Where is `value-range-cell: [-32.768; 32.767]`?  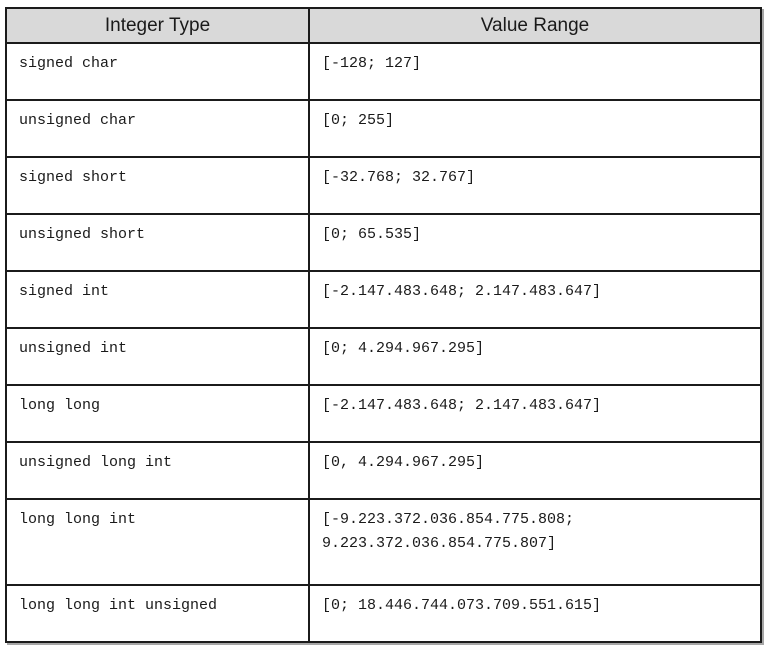 value-range-cell: [-32.768; 32.767] is located at coordinates (535, 185).